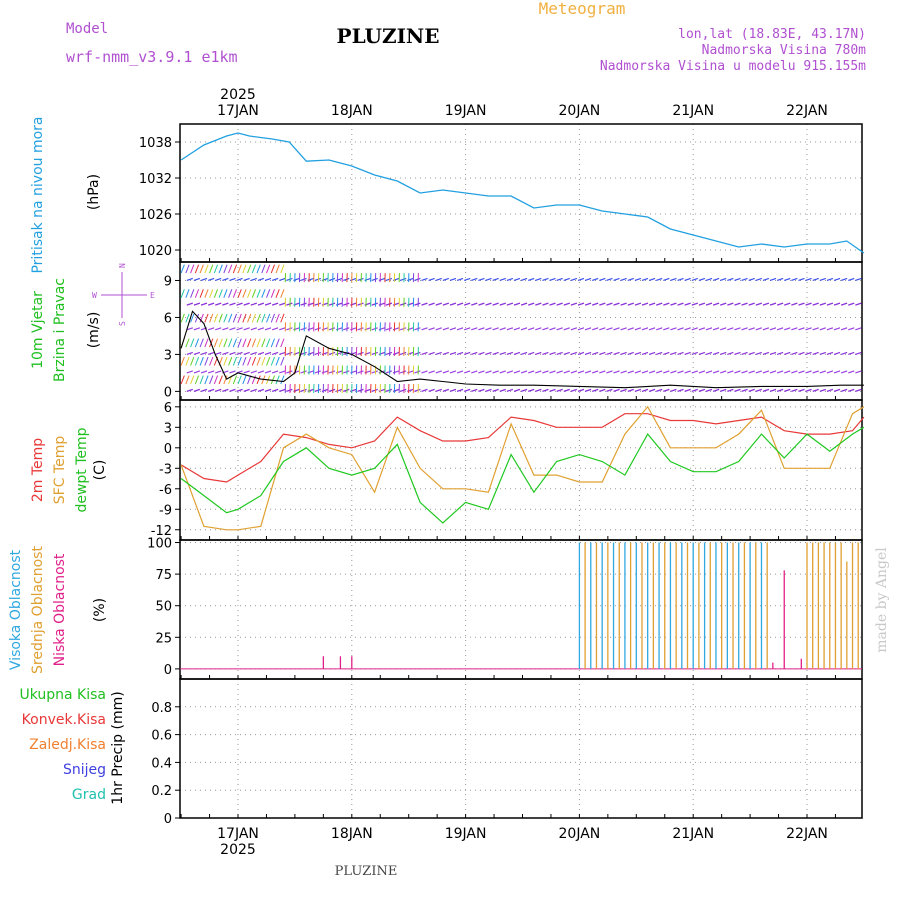 This screenshot has width=900, height=900. Describe the element at coordinates (238, 850) in the screenshot. I see `bottom-year-label: 2025` at that location.